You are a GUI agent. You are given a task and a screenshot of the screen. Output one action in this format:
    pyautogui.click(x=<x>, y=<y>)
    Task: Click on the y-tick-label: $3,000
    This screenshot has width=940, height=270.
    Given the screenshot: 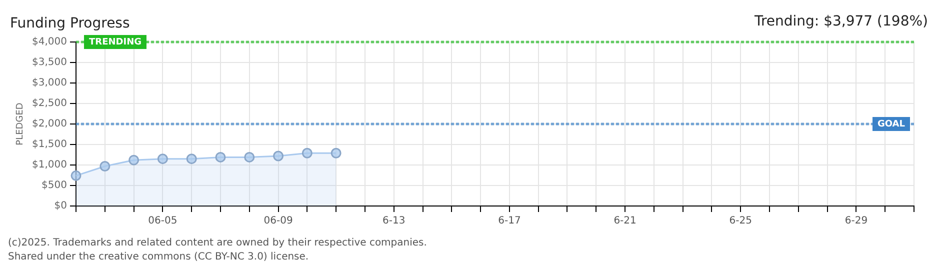 What is the action you would take?
    pyautogui.click(x=49, y=83)
    